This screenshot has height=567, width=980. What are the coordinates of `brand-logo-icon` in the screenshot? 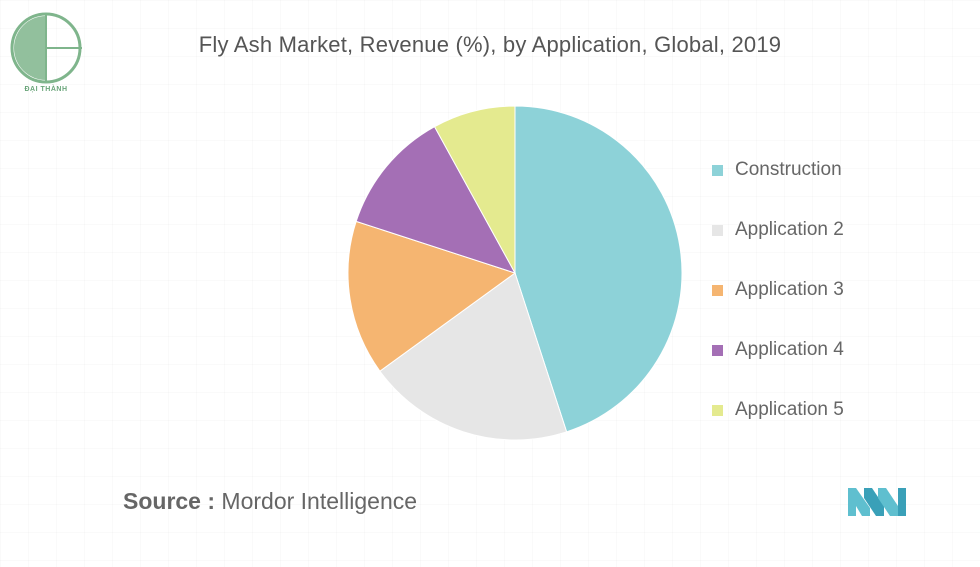 It's located at (46, 48).